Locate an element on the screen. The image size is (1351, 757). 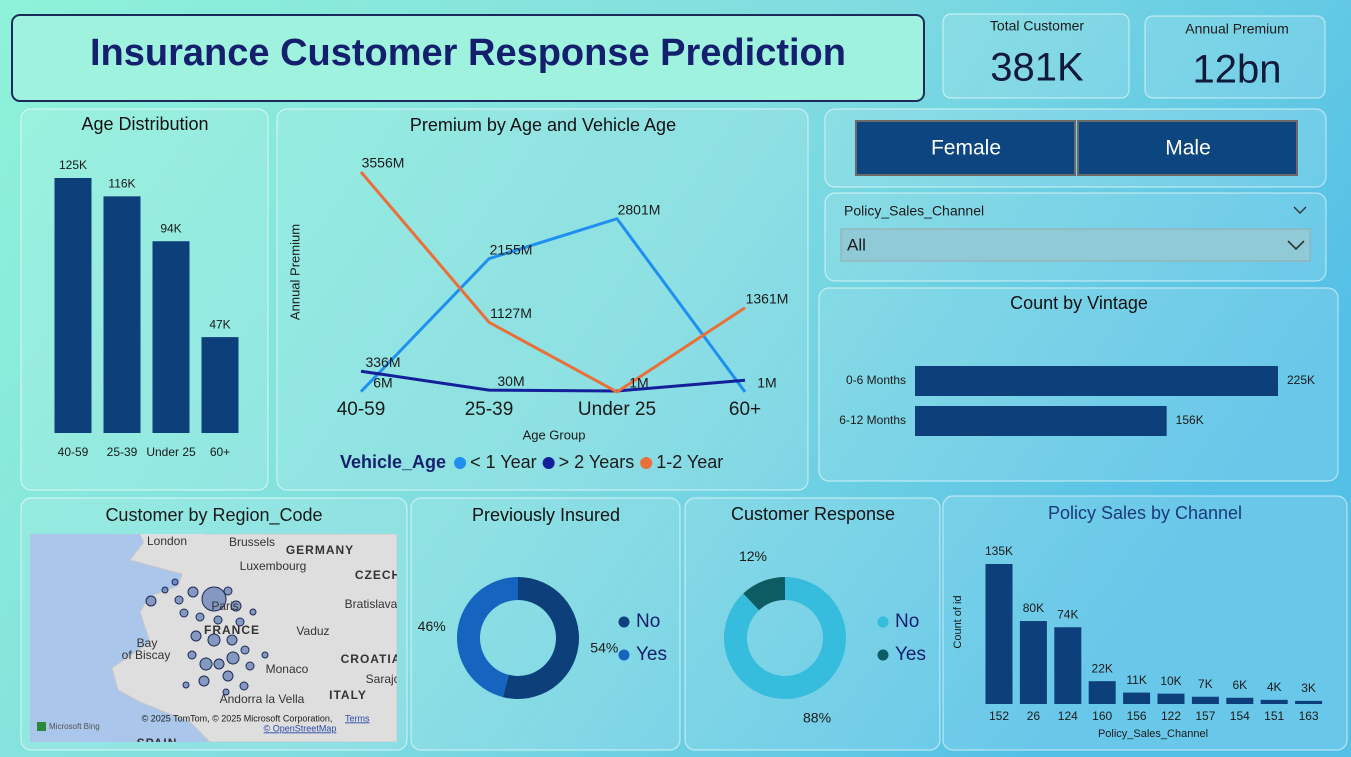
x-tick-label: 156 is located at coordinates (1137, 716).